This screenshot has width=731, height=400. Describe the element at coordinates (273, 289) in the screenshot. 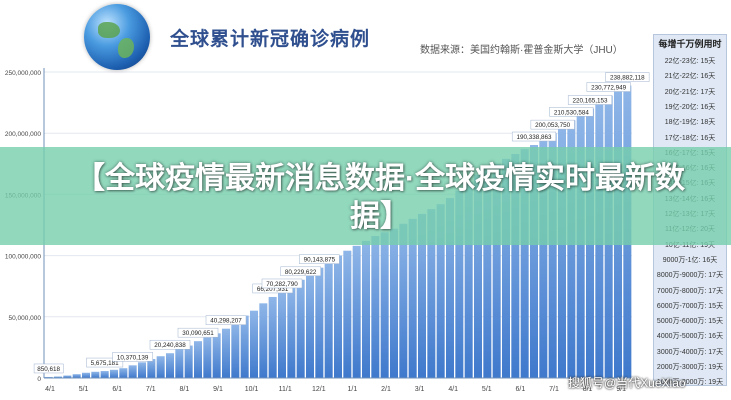

I see `data-label: 66,207,931` at that location.